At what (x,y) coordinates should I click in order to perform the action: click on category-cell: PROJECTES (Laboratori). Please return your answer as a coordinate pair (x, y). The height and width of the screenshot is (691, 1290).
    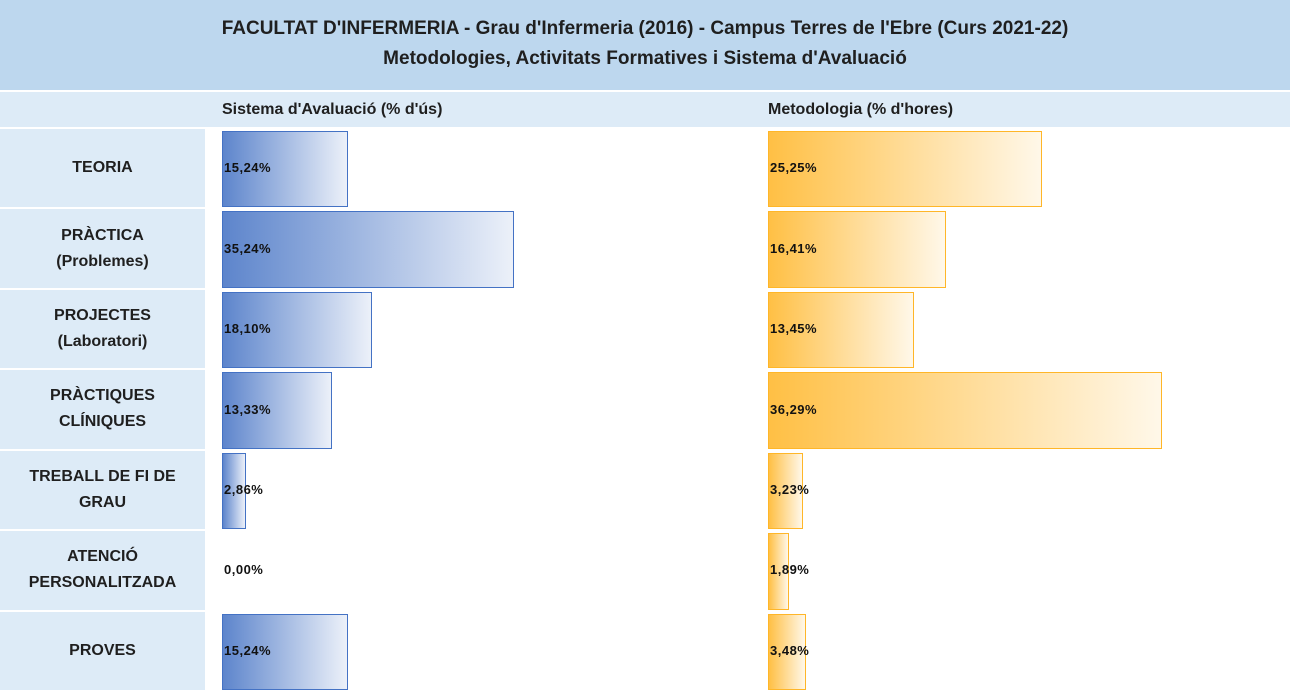
    Looking at the image, I should click on (102, 329).